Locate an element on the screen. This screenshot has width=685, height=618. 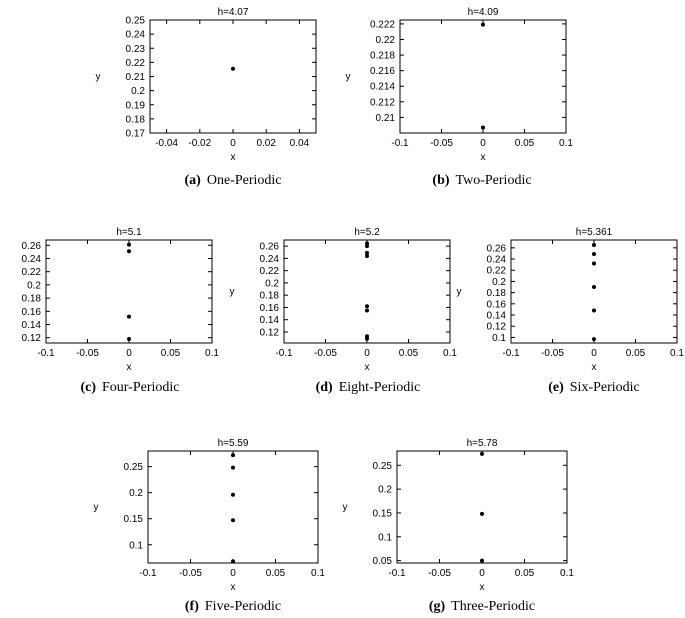
y-tick-label: 0.05 is located at coordinates (383, 561).